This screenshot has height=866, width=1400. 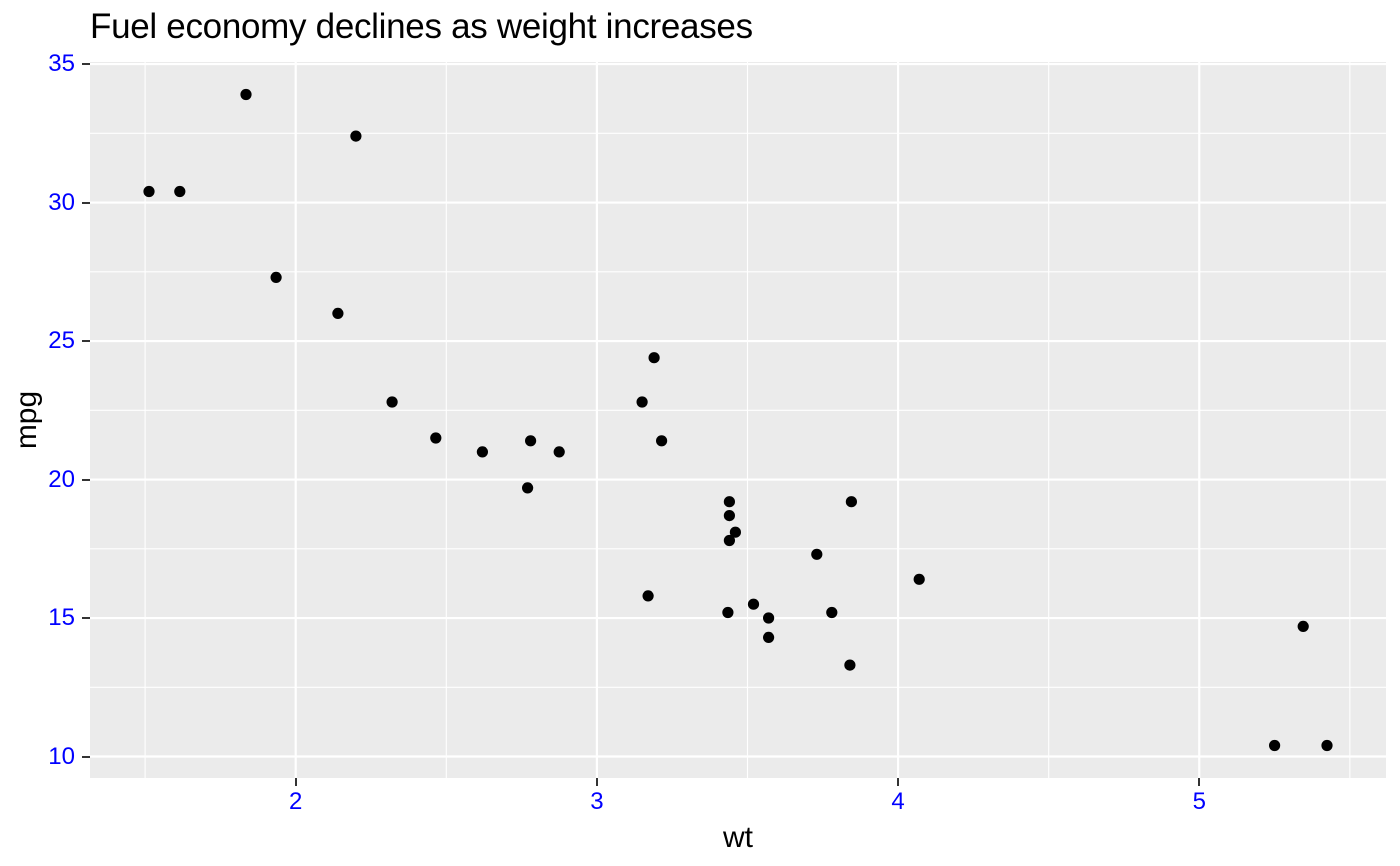 I want to click on y-tick-label: 35, so click(x=61, y=64).